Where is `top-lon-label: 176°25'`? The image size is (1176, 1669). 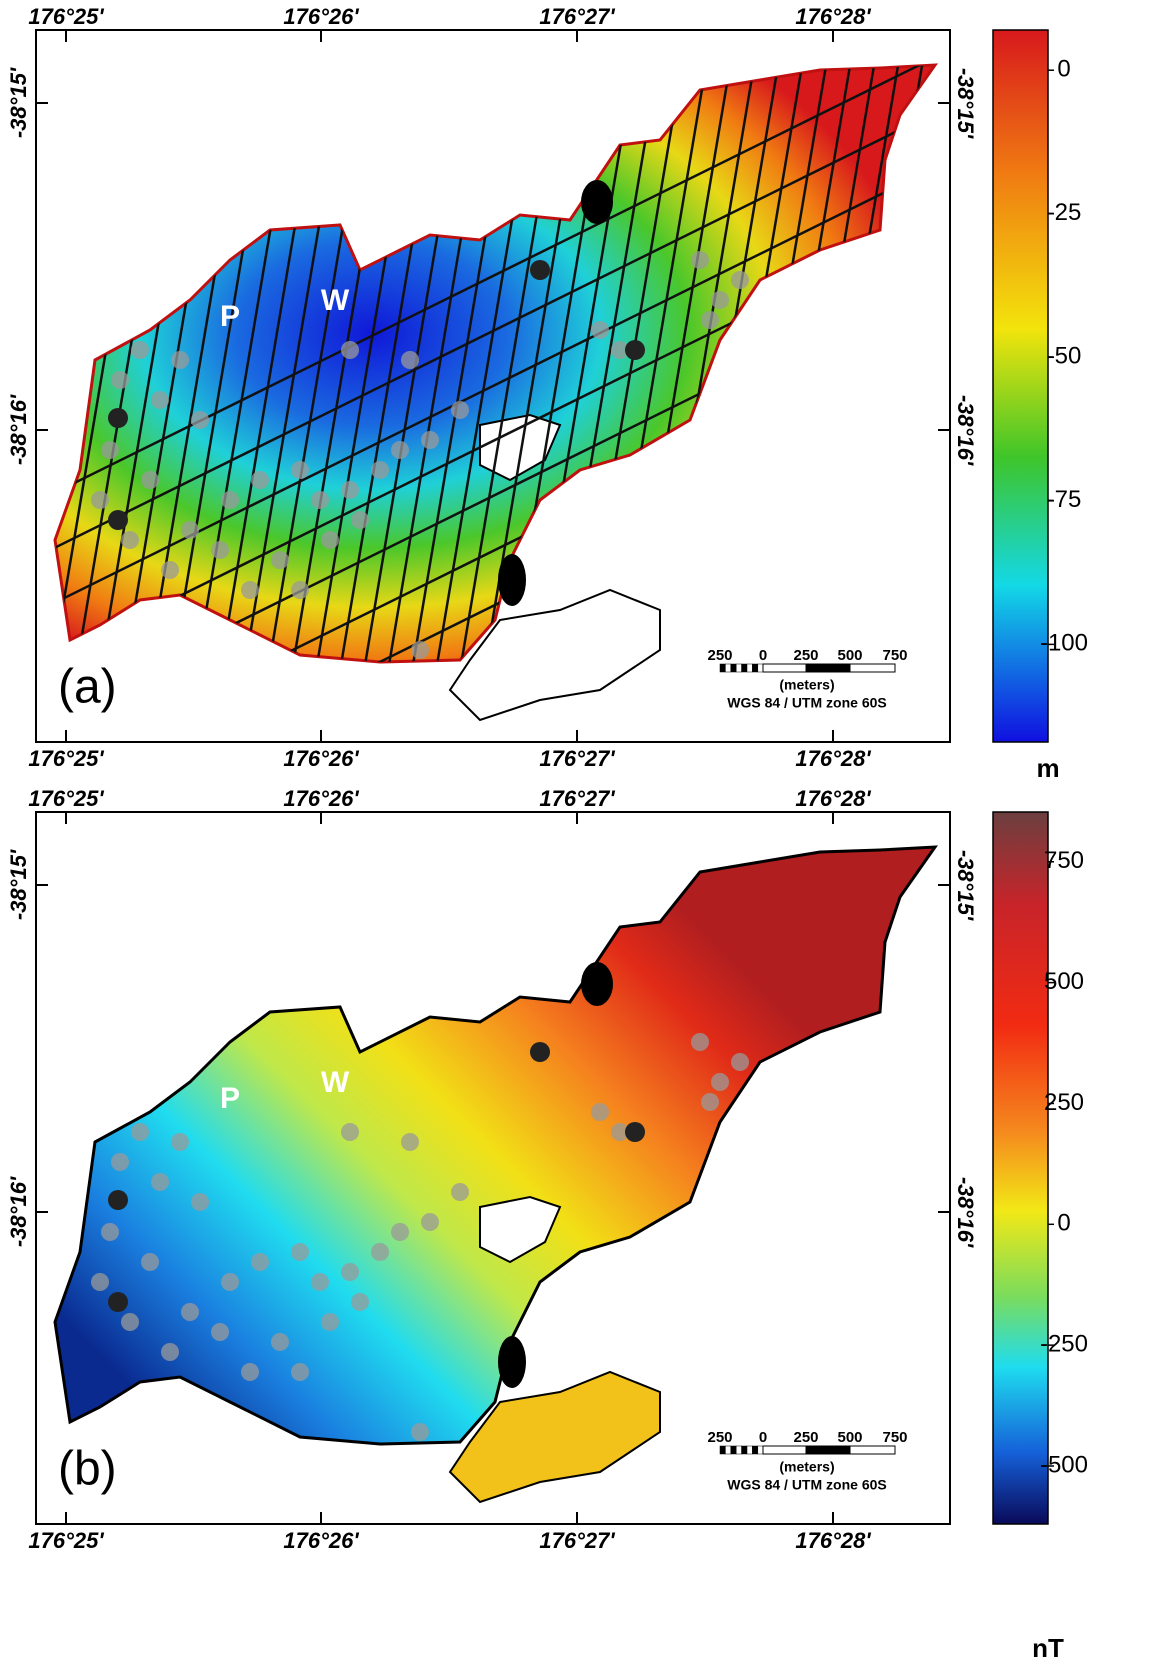
top-lon-label: 176°25' is located at coordinates (66, 16).